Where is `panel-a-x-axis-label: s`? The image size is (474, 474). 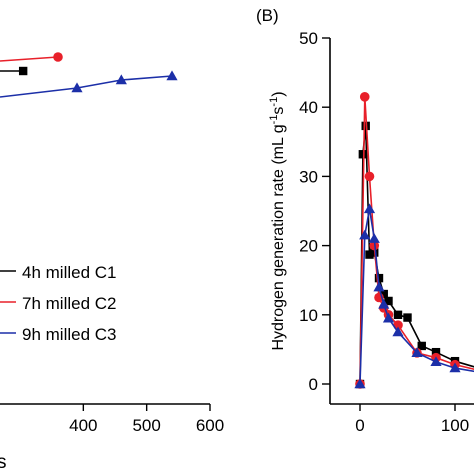 panel-a-x-axis-label: s is located at coordinates (3, 462).